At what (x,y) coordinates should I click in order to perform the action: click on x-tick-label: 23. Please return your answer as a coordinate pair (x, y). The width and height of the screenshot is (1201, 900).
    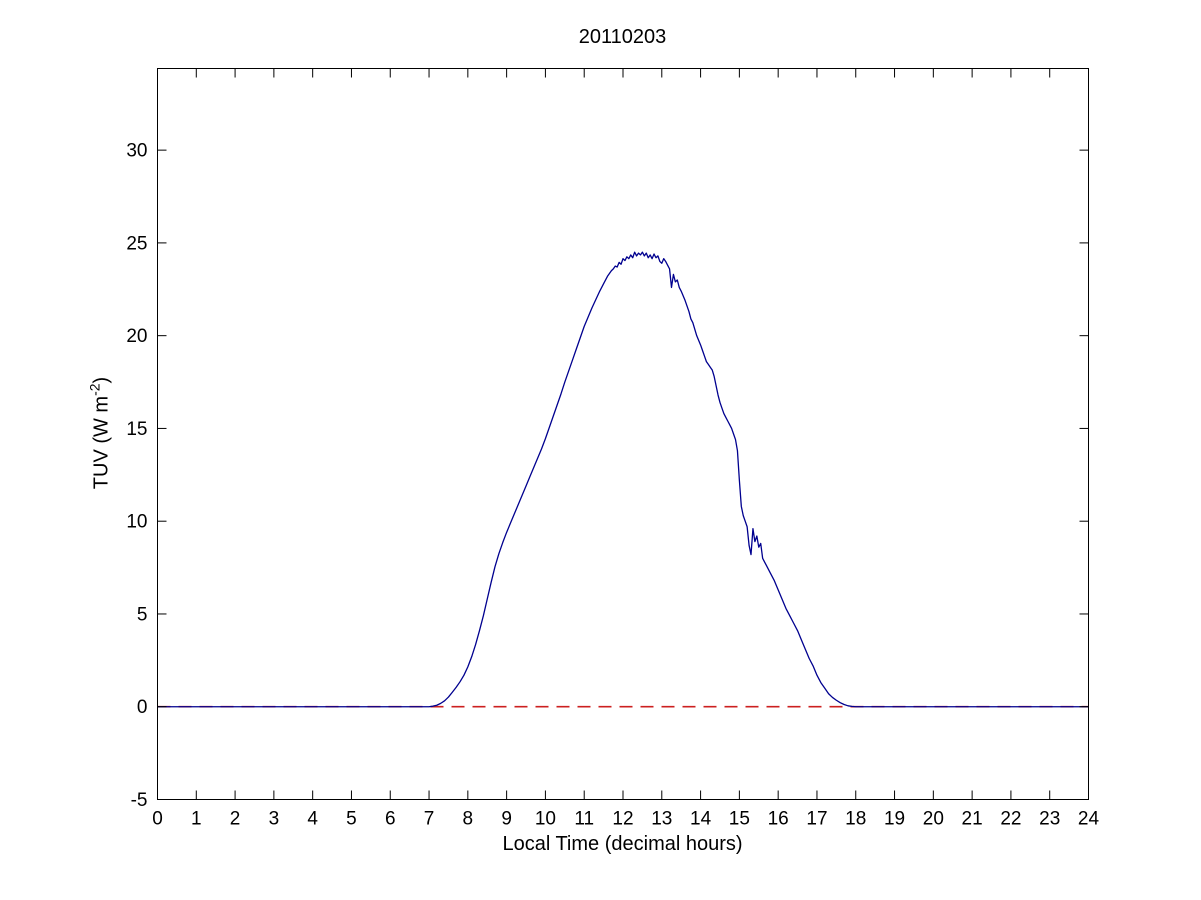
    Looking at the image, I should click on (1049, 819).